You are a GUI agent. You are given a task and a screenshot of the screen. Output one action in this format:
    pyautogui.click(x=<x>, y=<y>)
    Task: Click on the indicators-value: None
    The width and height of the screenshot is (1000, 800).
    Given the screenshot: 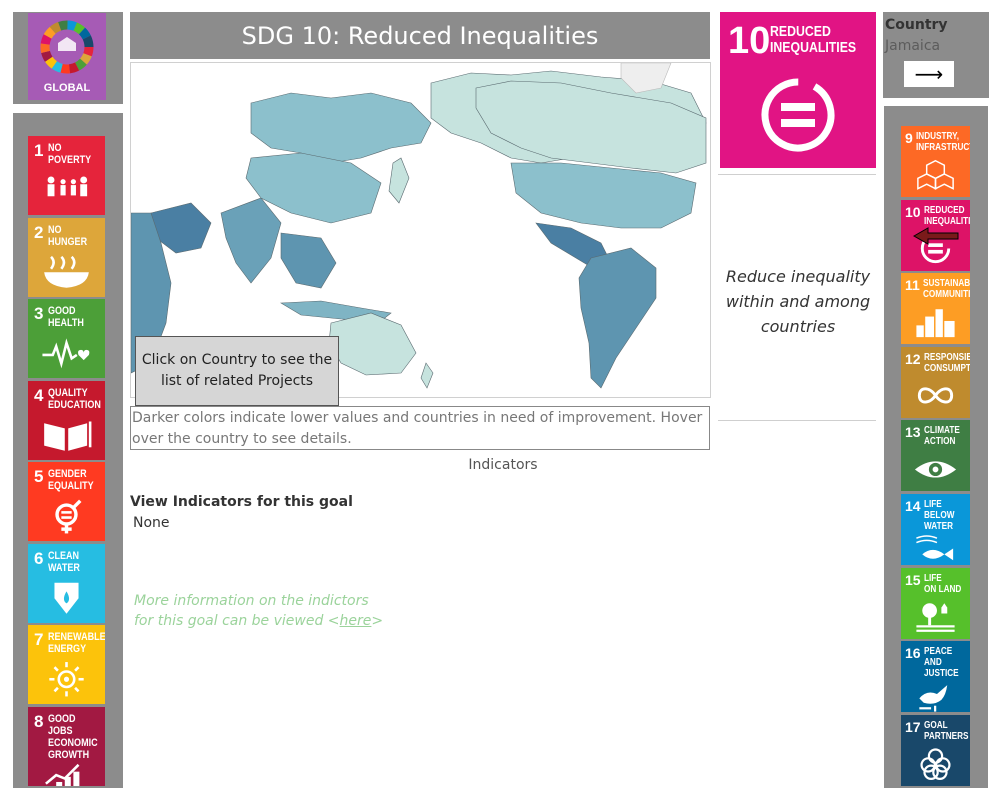 What is the action you would take?
    pyautogui.click(x=151, y=523)
    